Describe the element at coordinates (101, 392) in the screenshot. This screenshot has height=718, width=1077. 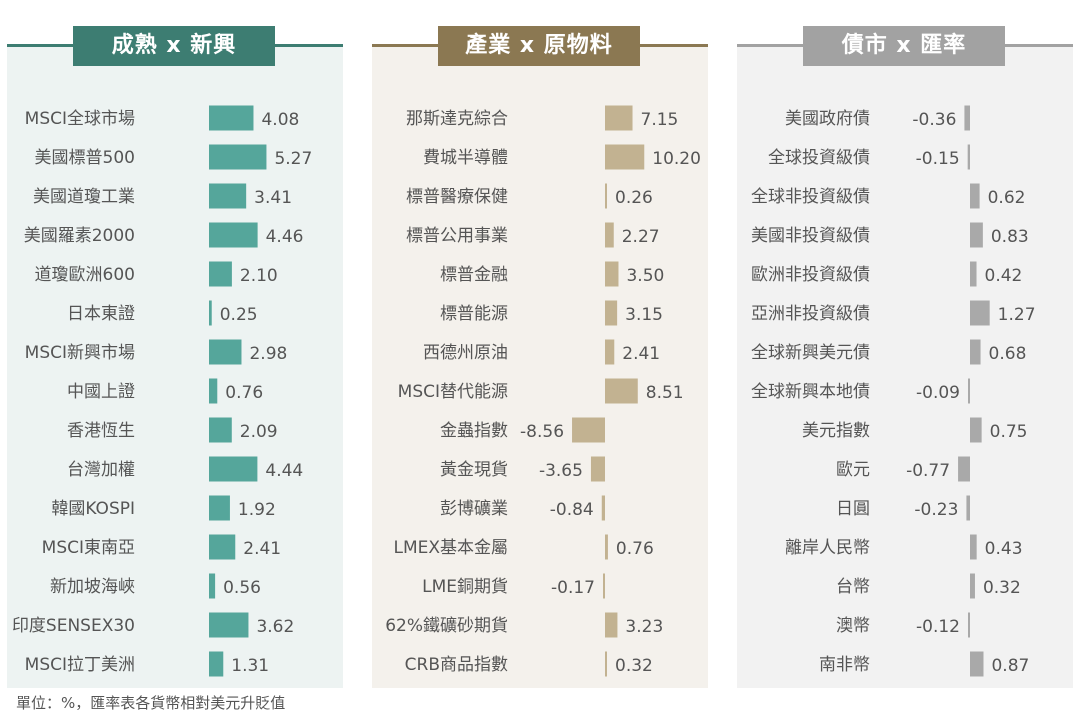
I see `category-label: 中國上證` at that location.